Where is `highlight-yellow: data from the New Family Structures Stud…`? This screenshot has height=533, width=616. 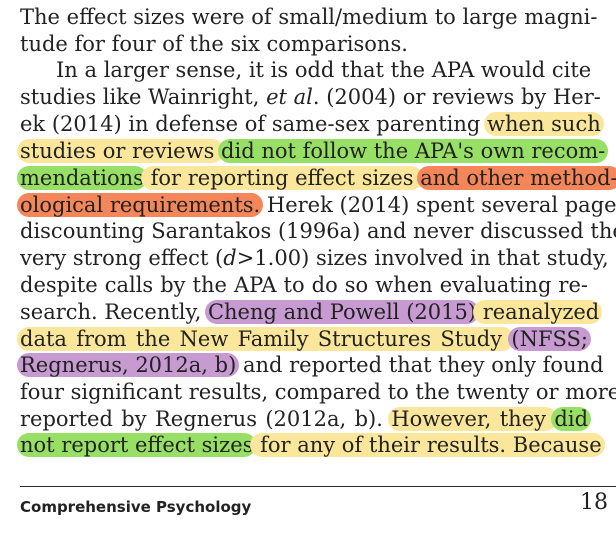 highlight-yellow: data from the New Family Structures Stud… is located at coordinates (266, 339).